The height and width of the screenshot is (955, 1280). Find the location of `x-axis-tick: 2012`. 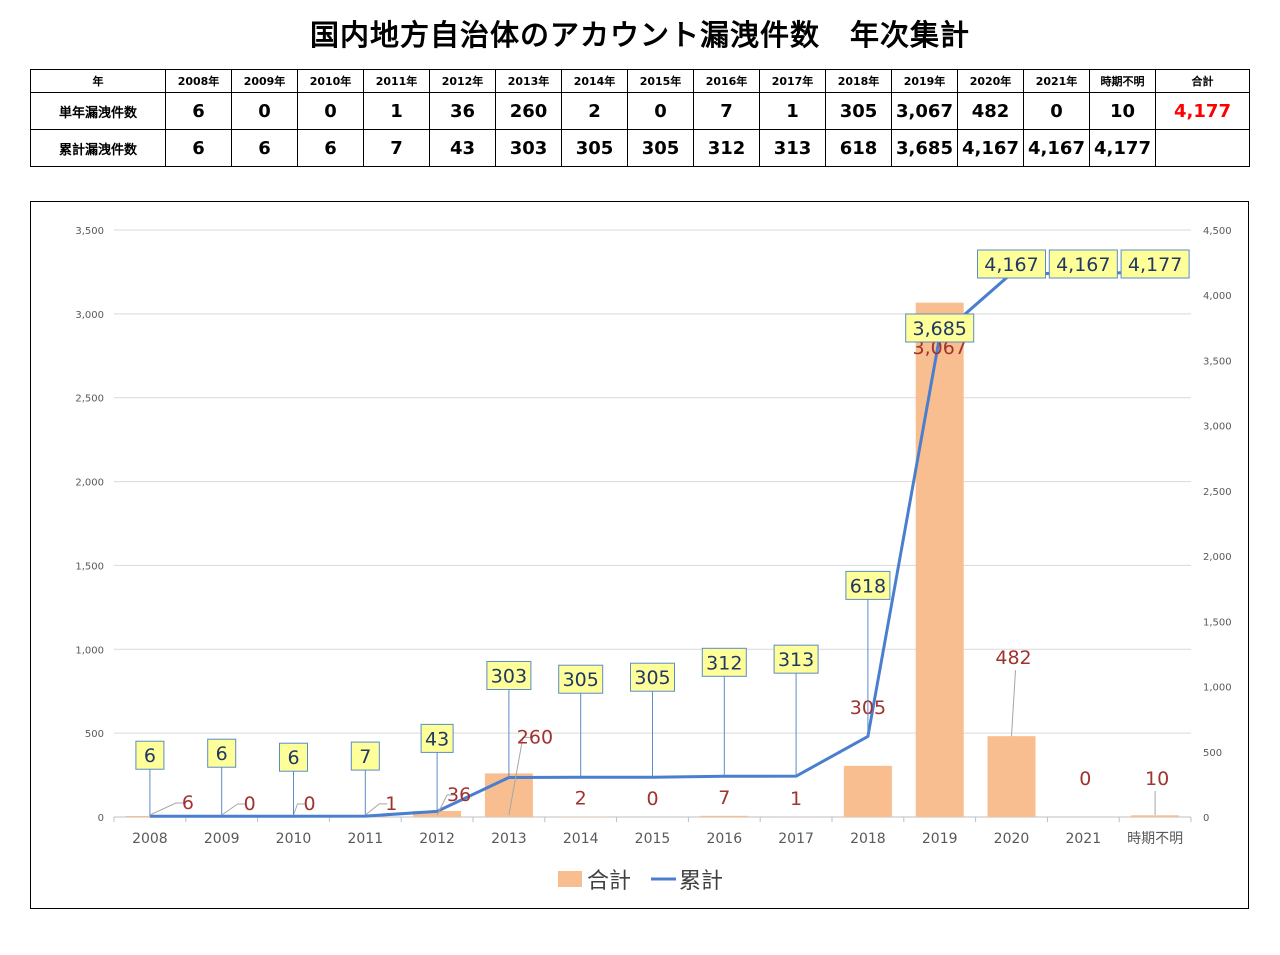

x-axis-tick: 2012 is located at coordinates (437, 839).